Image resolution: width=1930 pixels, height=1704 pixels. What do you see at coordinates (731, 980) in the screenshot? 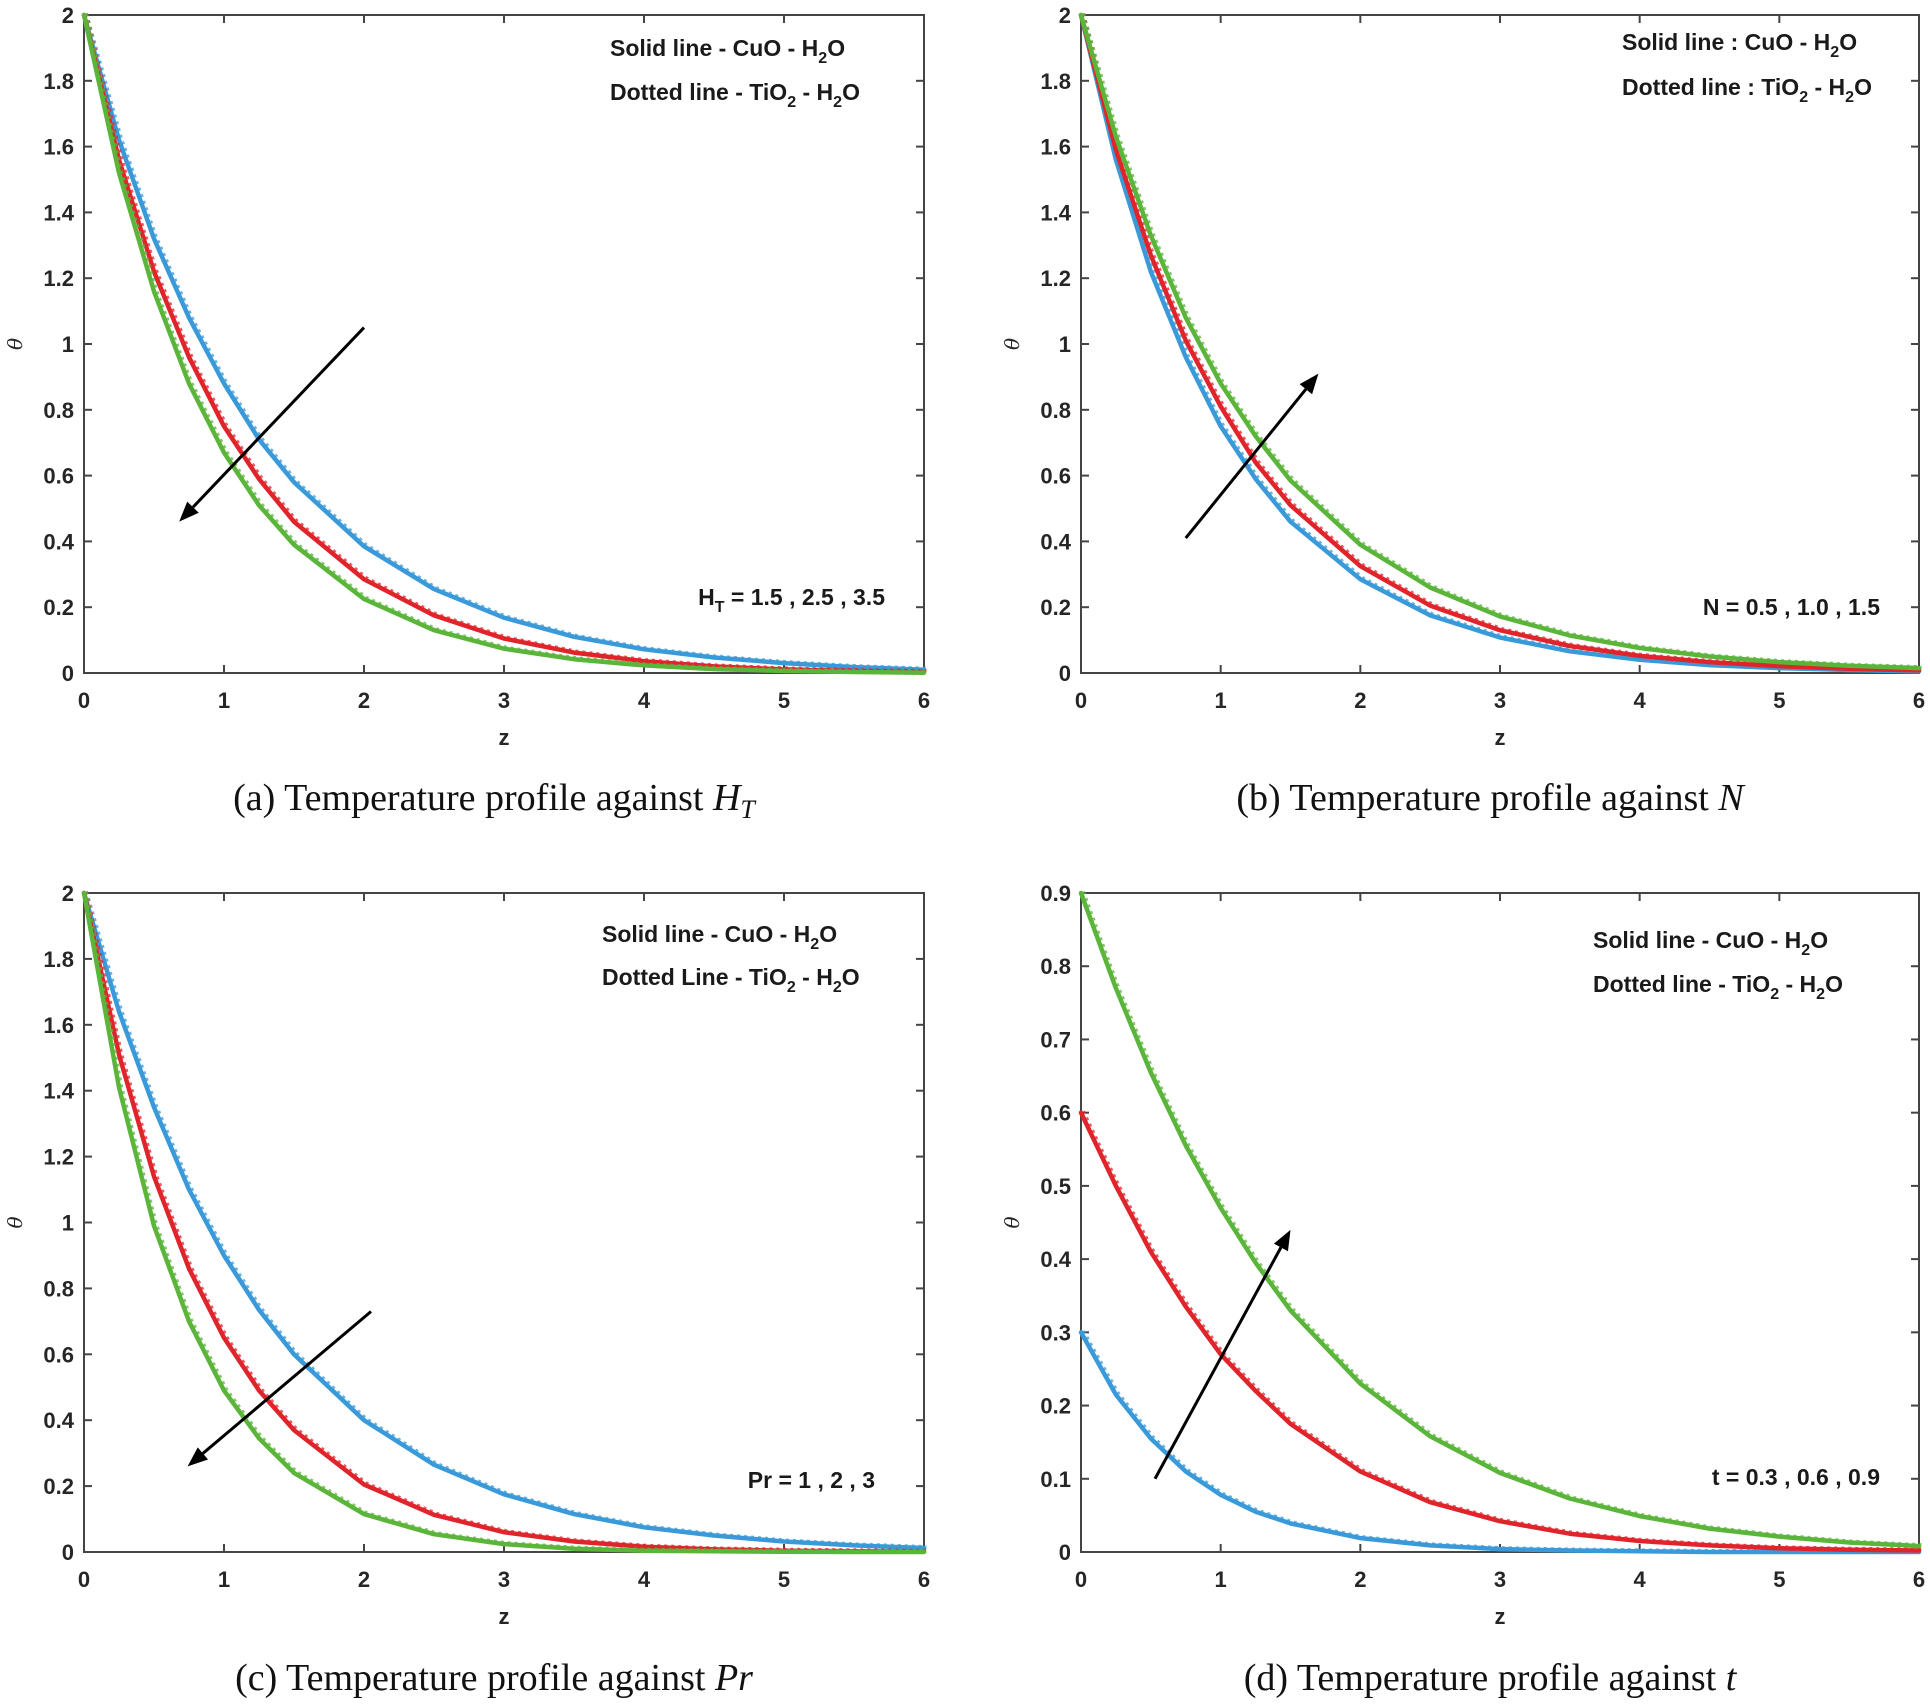
I see `legend-dotted-line: Dotted Line - TiO2 - H2O` at bounding box center [731, 980].